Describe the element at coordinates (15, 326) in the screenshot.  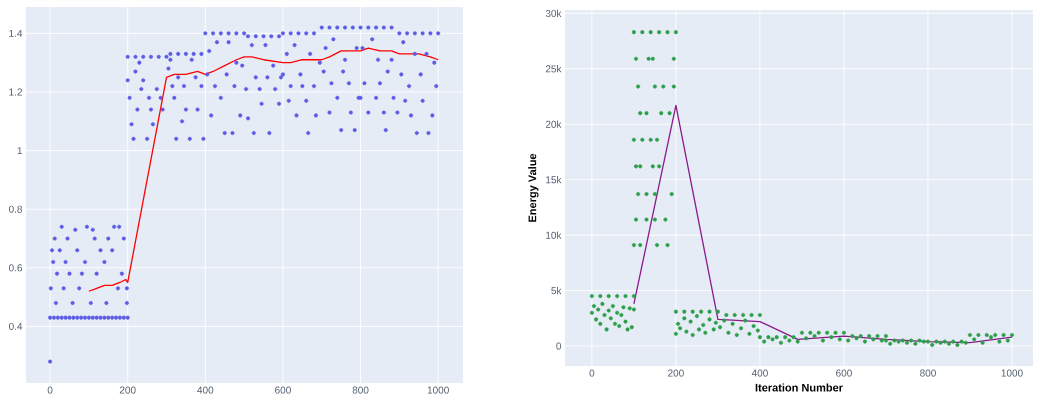
I see `y-tick-label: 0.4` at that location.